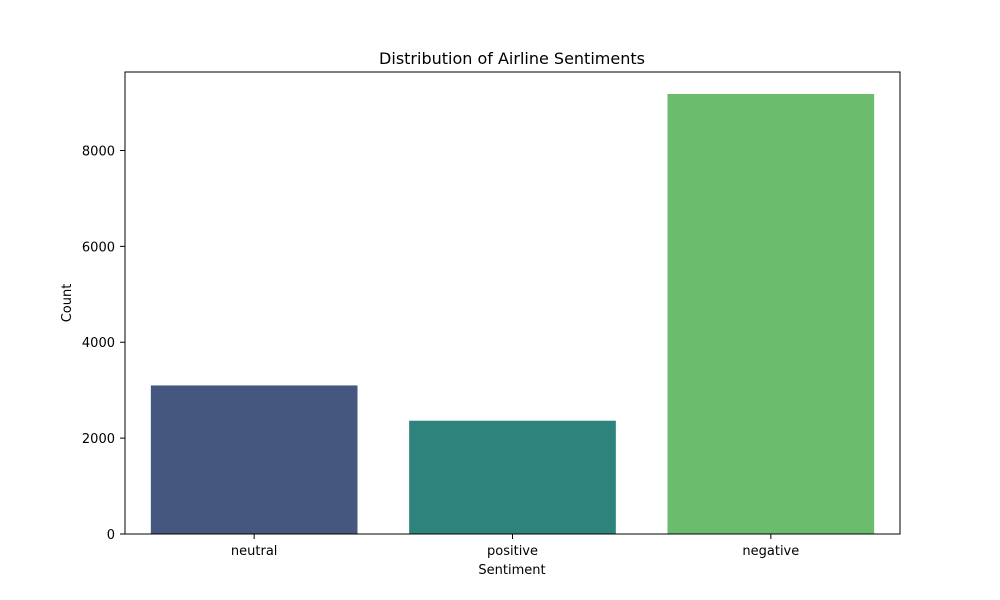  I want to click on x-tick-label: neutral, so click(254, 551).